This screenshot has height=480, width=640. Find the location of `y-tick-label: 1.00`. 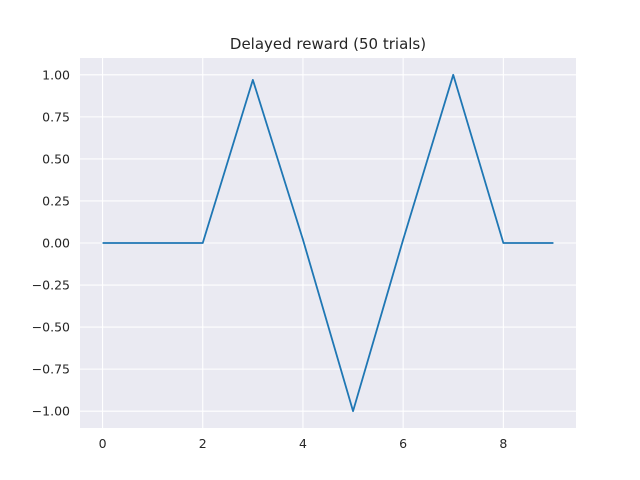

y-tick-label: 1.00 is located at coordinates (56, 74).